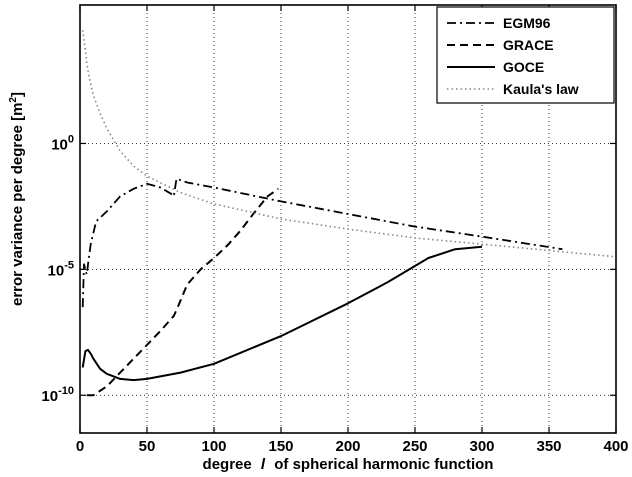 Image resolution: width=632 pixels, height=477 pixels. What do you see at coordinates (80, 446) in the screenshot?
I see `x-tick-label: 0` at bounding box center [80, 446].